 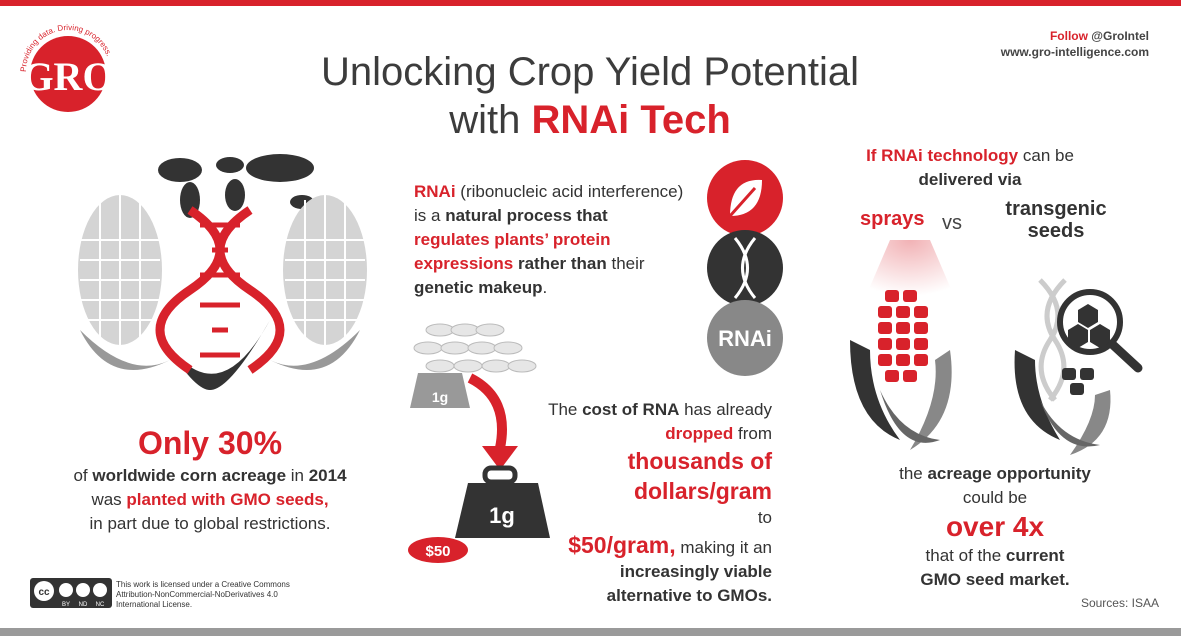 What do you see at coordinates (120, 270) in the screenshot?
I see `corn-left-icon` at bounding box center [120, 270].